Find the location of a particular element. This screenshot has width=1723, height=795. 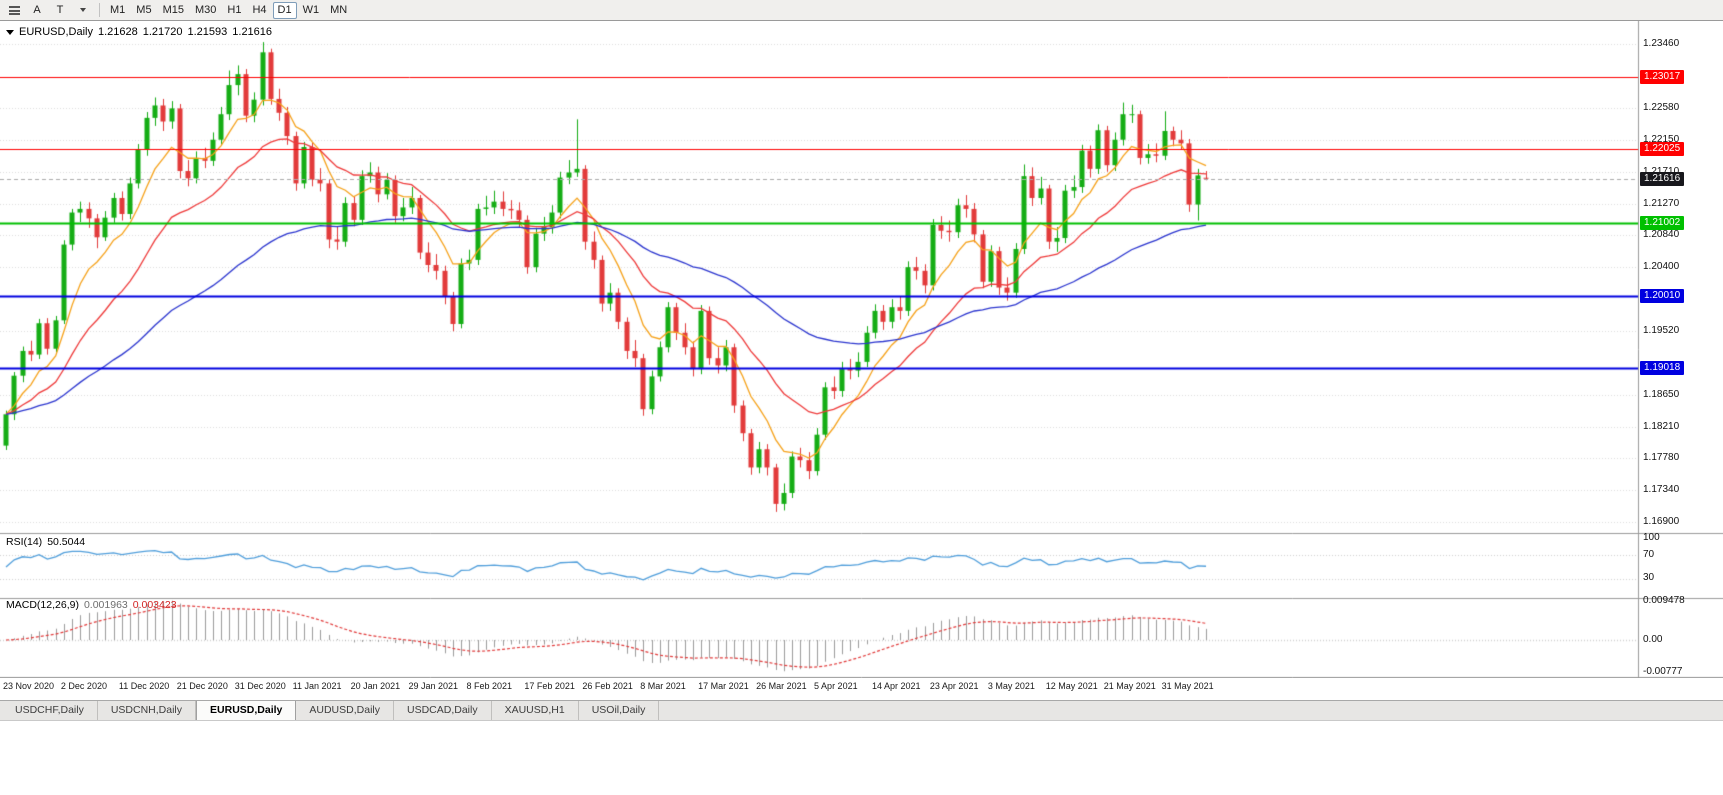

macd-axis-label-zero: 0.00 is located at coordinates (1653, 639).